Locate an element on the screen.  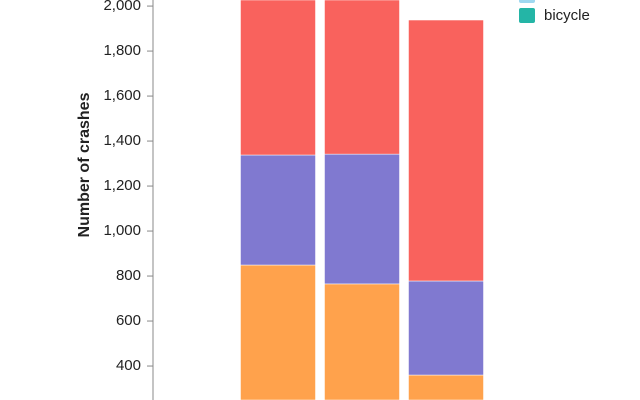
y-tick-label: 800 is located at coordinates (128, 275).